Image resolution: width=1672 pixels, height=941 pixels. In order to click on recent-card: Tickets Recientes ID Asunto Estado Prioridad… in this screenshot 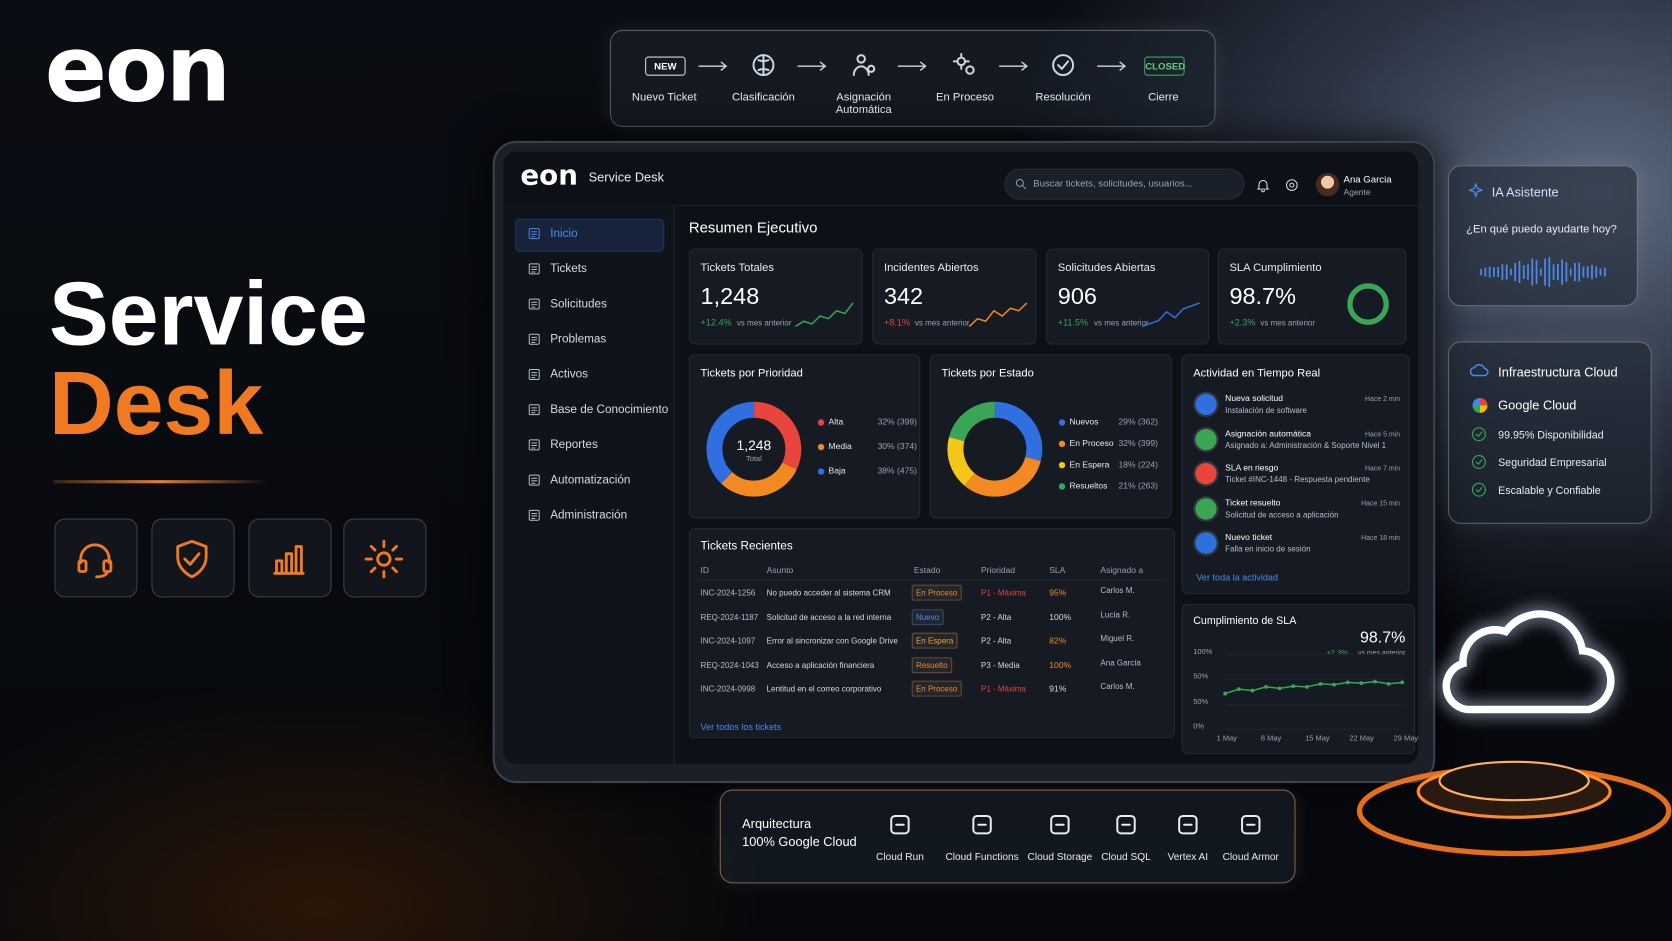, I will do `click(932, 633)`.